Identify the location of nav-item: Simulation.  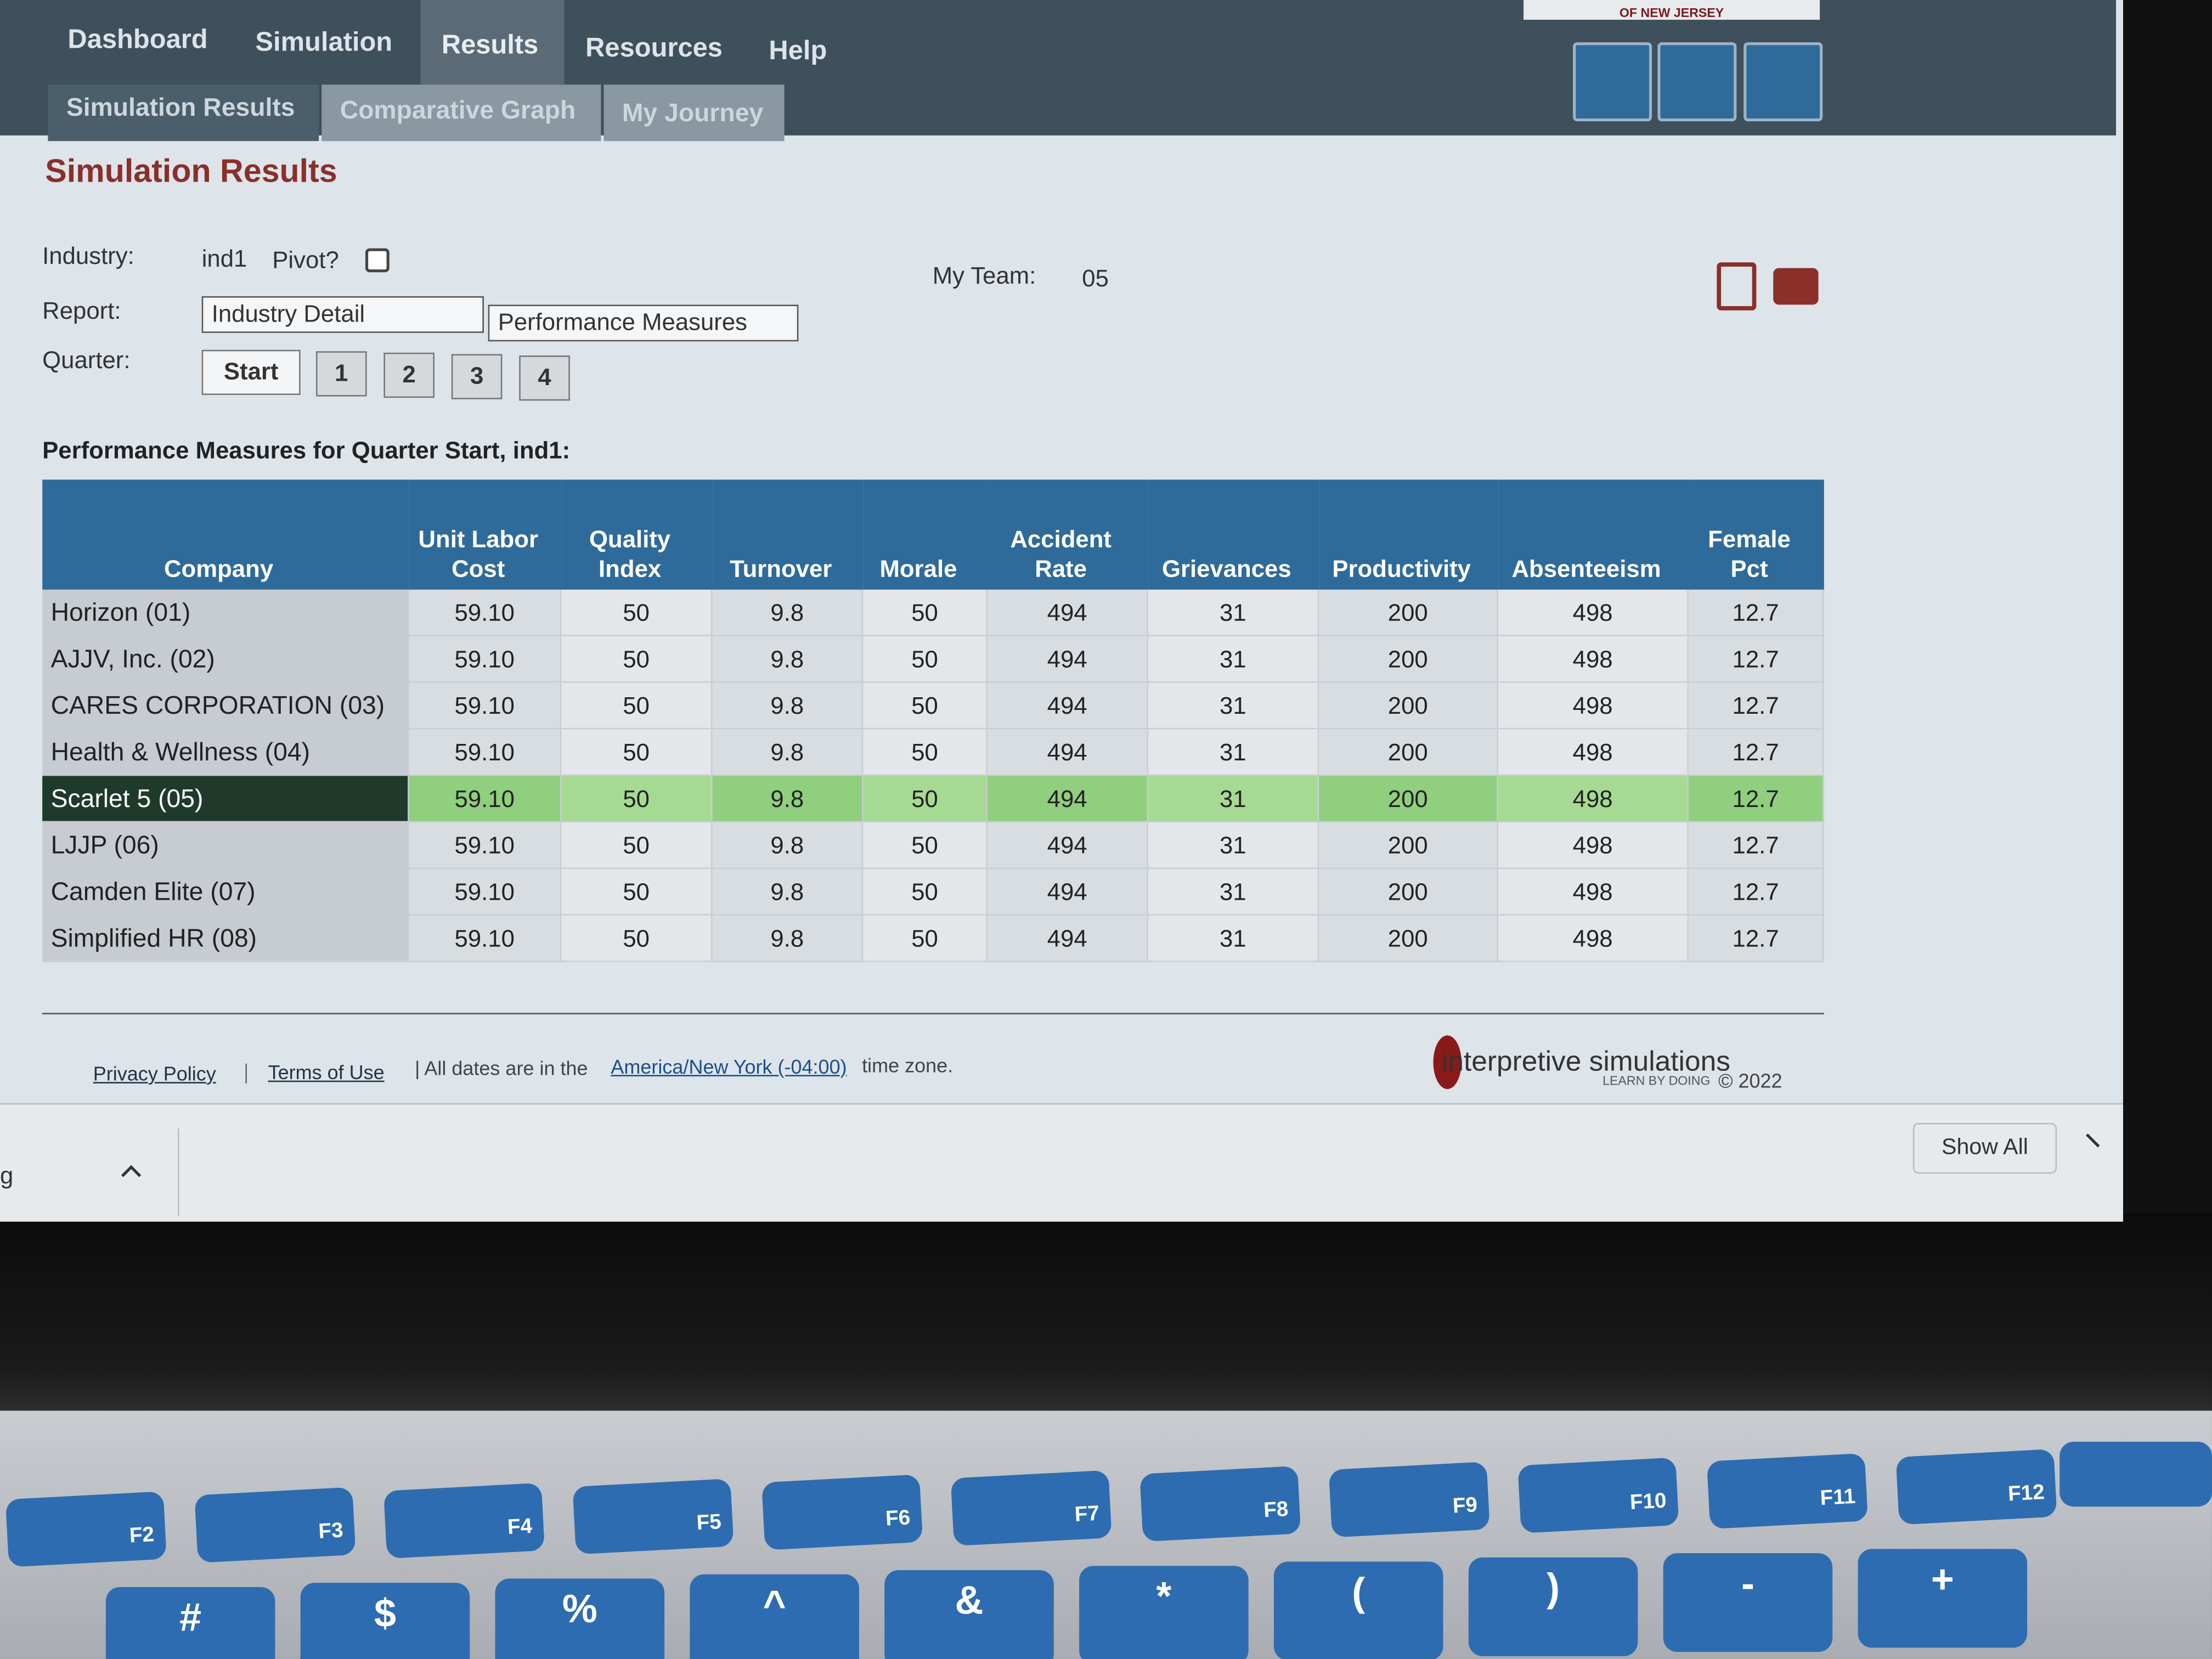
(324, 43).